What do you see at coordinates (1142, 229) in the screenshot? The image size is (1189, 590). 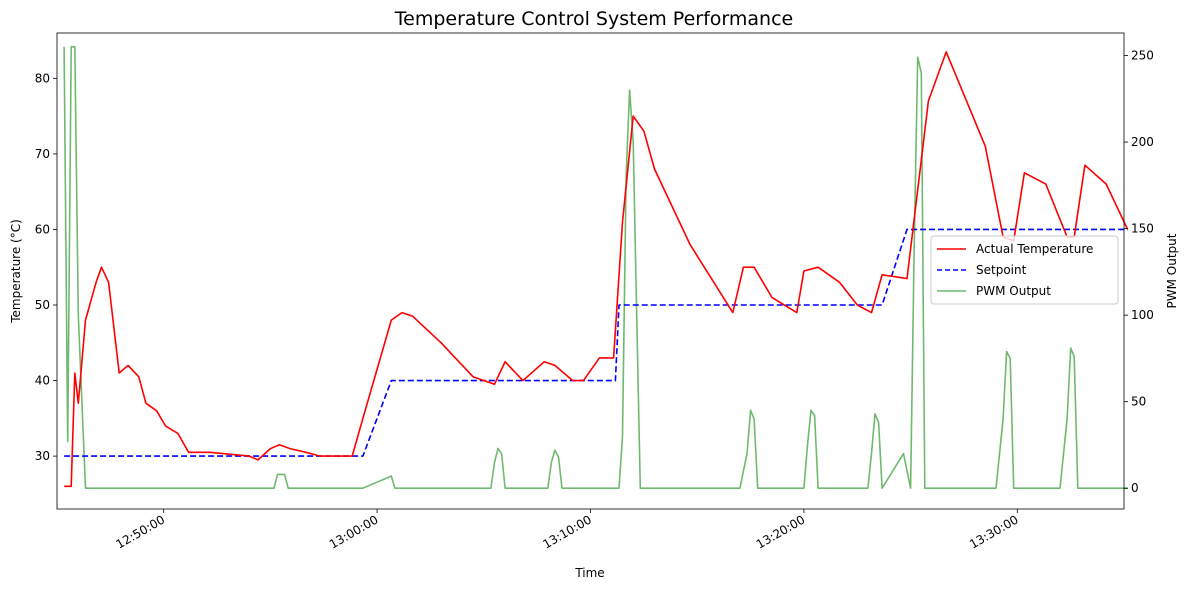 I see `y-right-tick-label: 150` at bounding box center [1142, 229].